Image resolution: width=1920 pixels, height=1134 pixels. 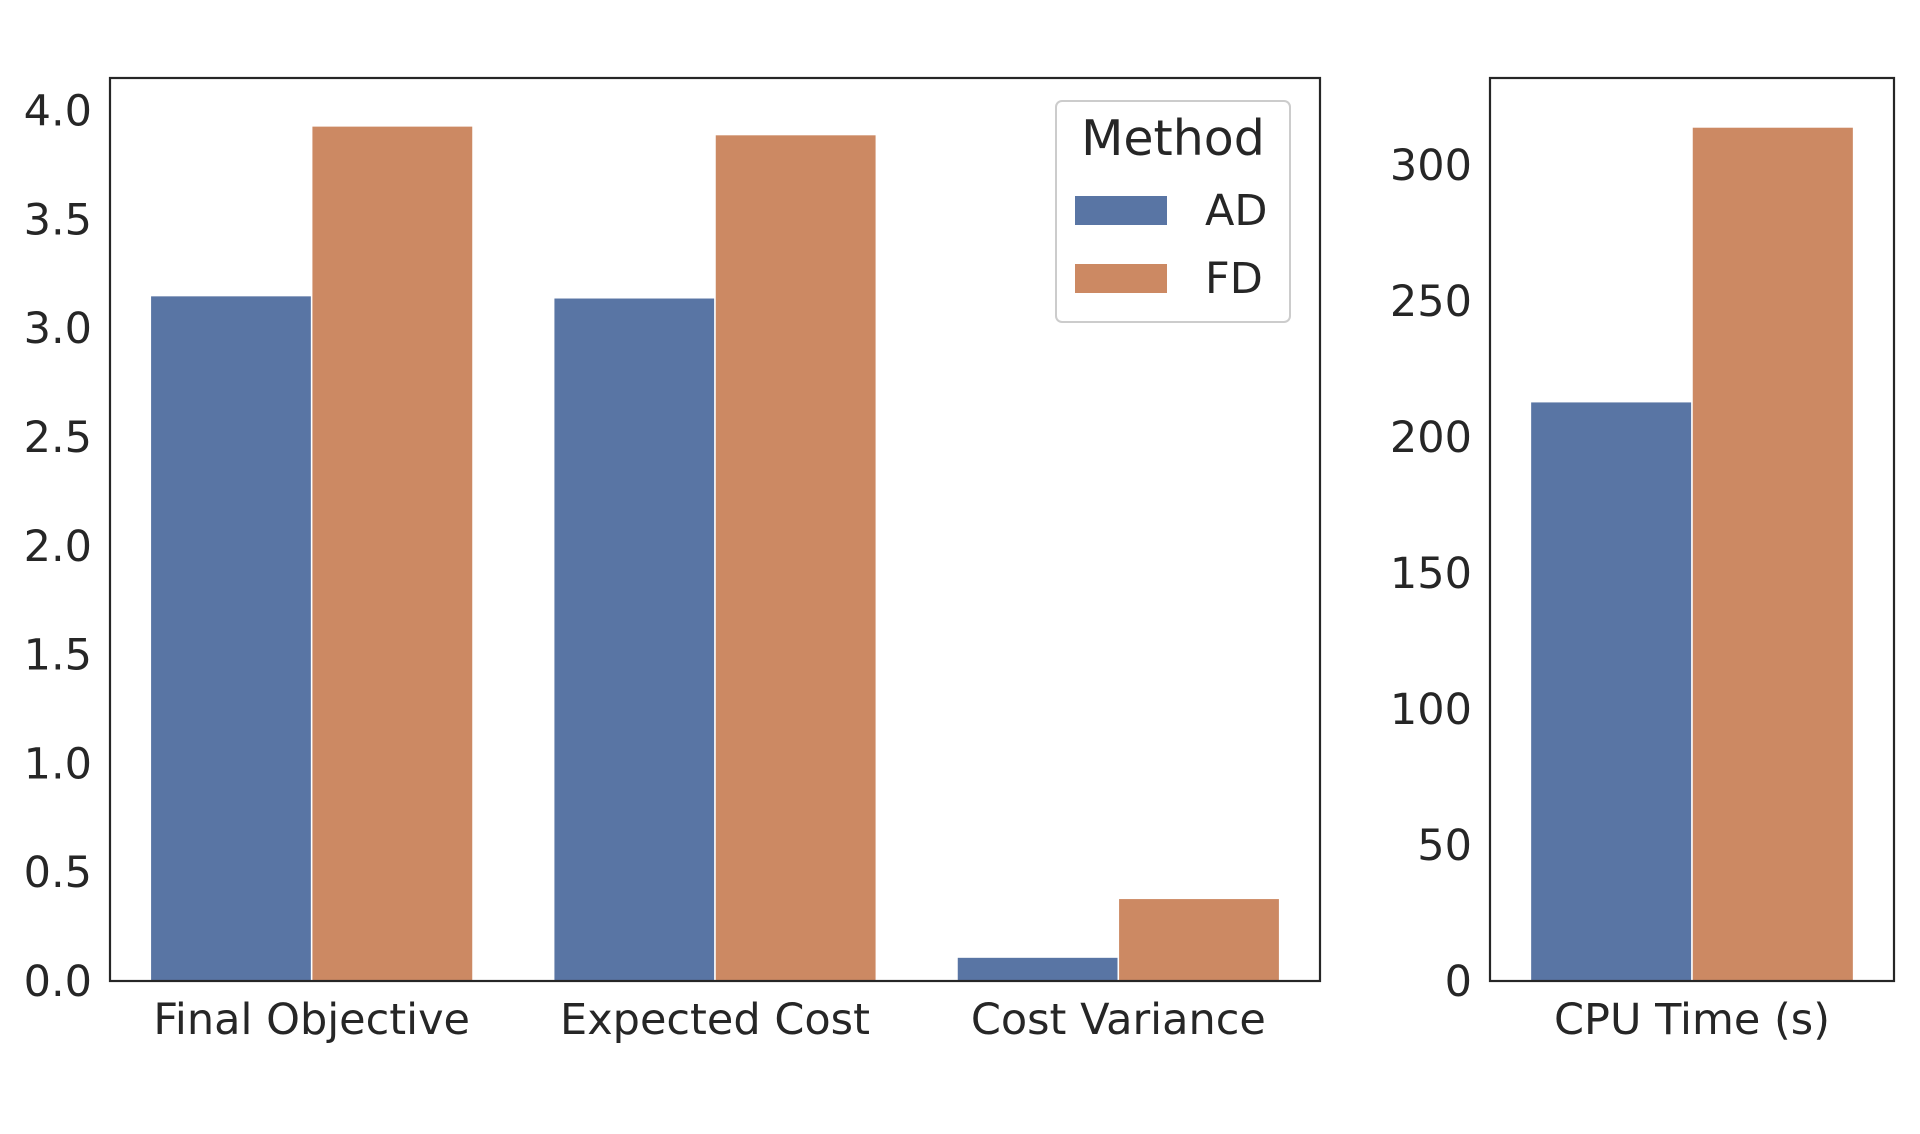 I want to click on y-tick-label: 4.0, so click(x=58, y=112).